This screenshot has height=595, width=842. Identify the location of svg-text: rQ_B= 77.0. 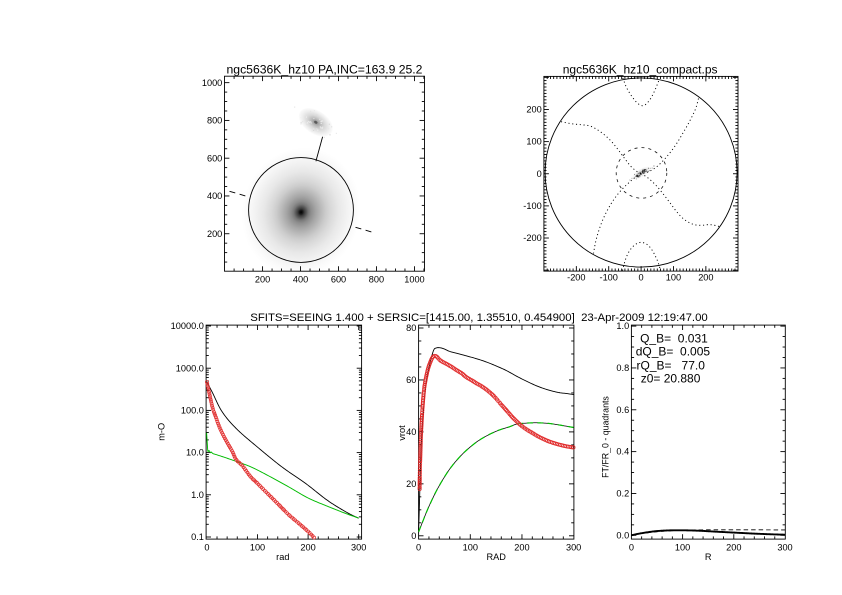
(671, 365).